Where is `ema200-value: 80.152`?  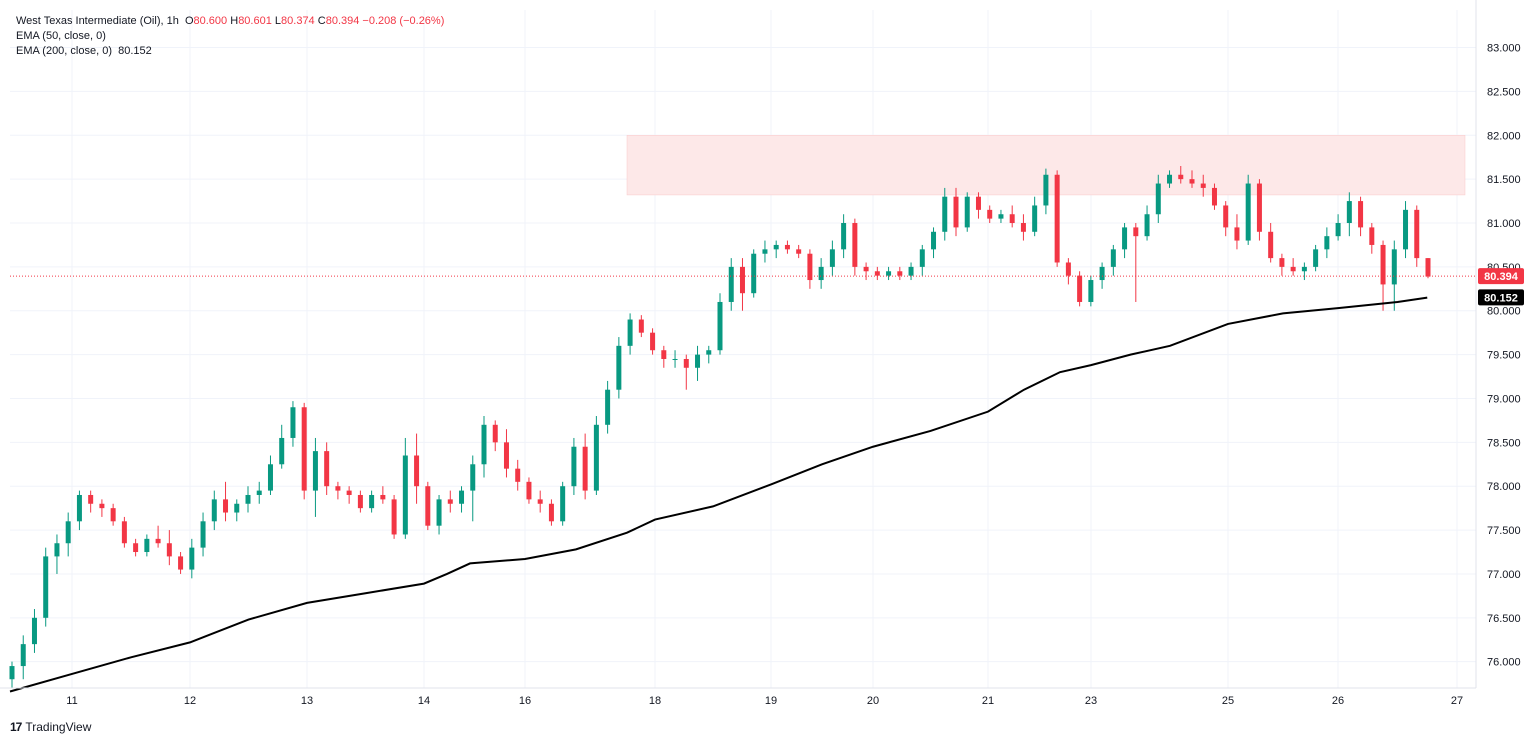 ema200-value: 80.152 is located at coordinates (135, 51).